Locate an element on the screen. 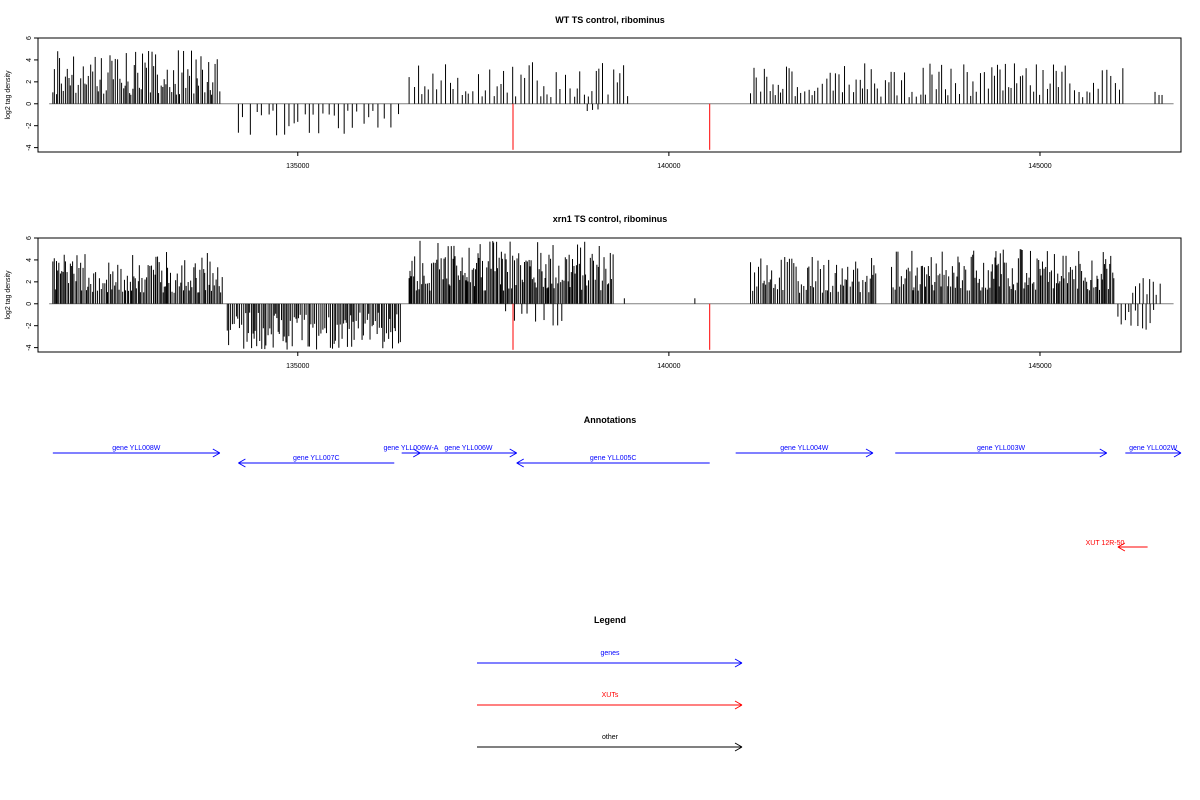  gene-label: gene YLL004W is located at coordinates (804, 448).